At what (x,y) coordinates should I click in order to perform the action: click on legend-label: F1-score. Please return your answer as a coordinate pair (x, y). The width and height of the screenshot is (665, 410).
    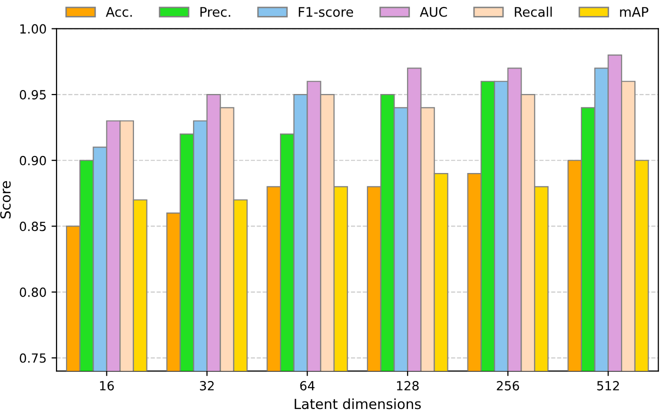
    Looking at the image, I should click on (326, 12).